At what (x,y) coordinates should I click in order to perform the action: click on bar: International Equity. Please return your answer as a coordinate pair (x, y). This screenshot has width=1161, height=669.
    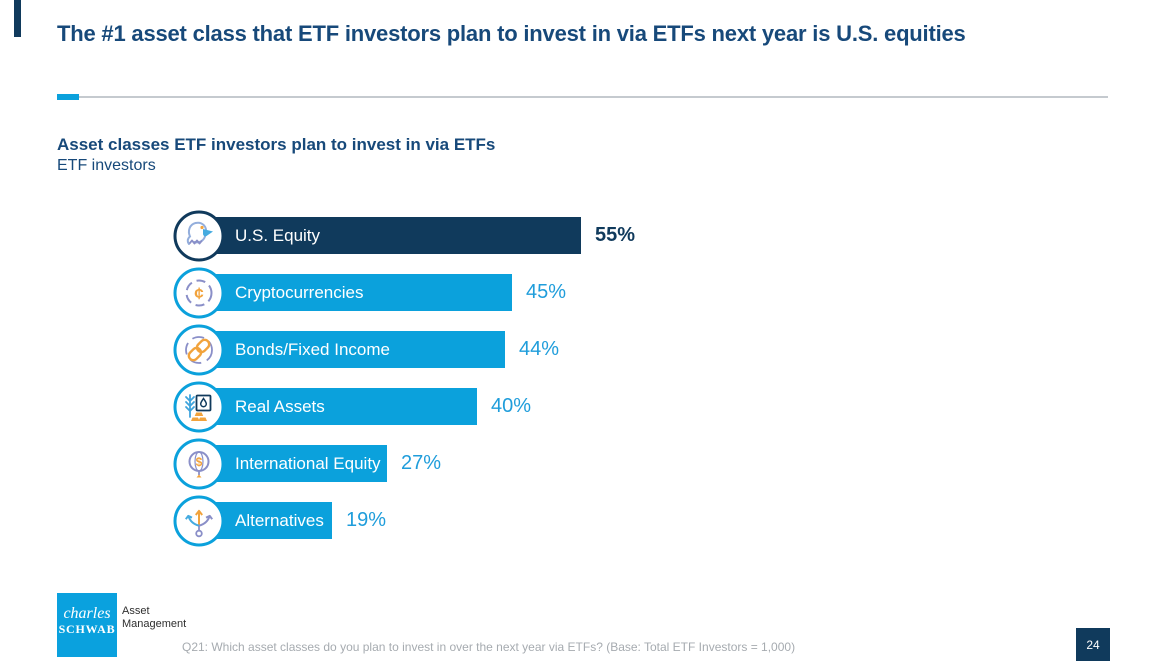
    Looking at the image, I should click on (293, 463).